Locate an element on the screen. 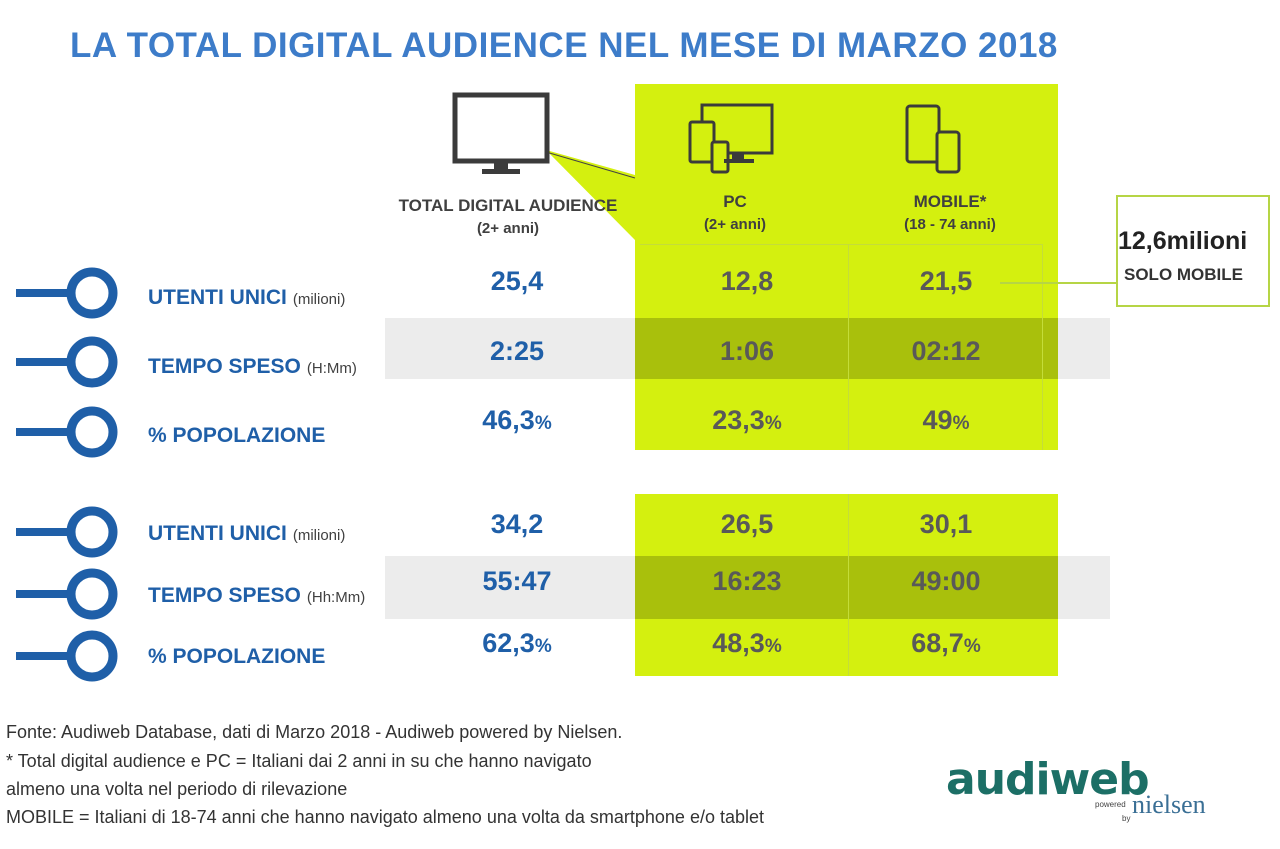  col-header-pc-sub: (2+ anni) is located at coordinates (735, 224).